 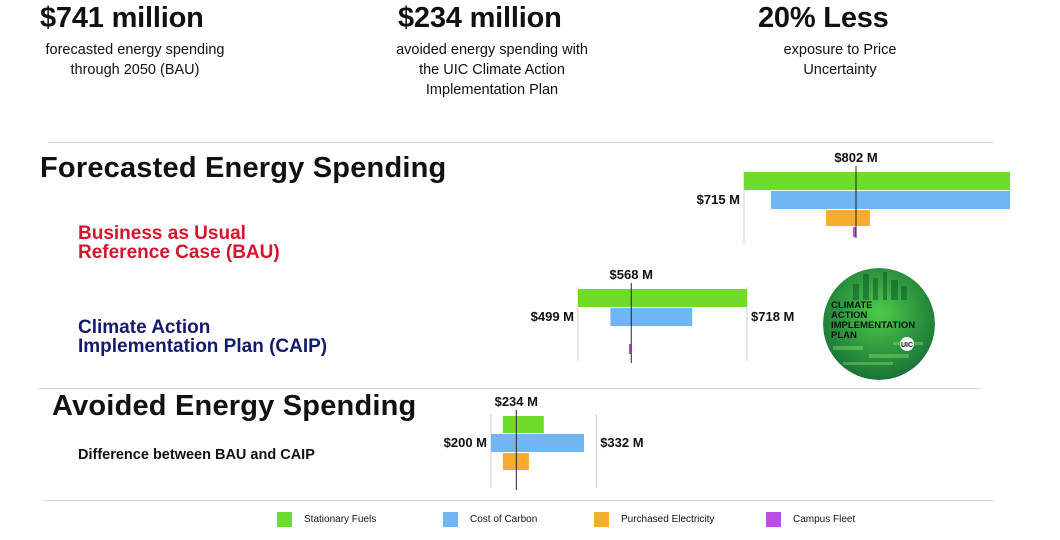 I want to click on center-value-label: $234 M, so click(x=516, y=401).